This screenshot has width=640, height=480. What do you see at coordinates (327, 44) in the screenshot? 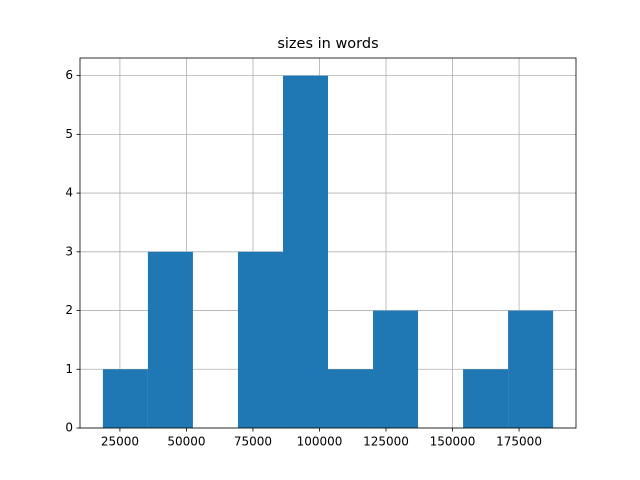
I see `chart-title: sizes in words` at bounding box center [327, 44].